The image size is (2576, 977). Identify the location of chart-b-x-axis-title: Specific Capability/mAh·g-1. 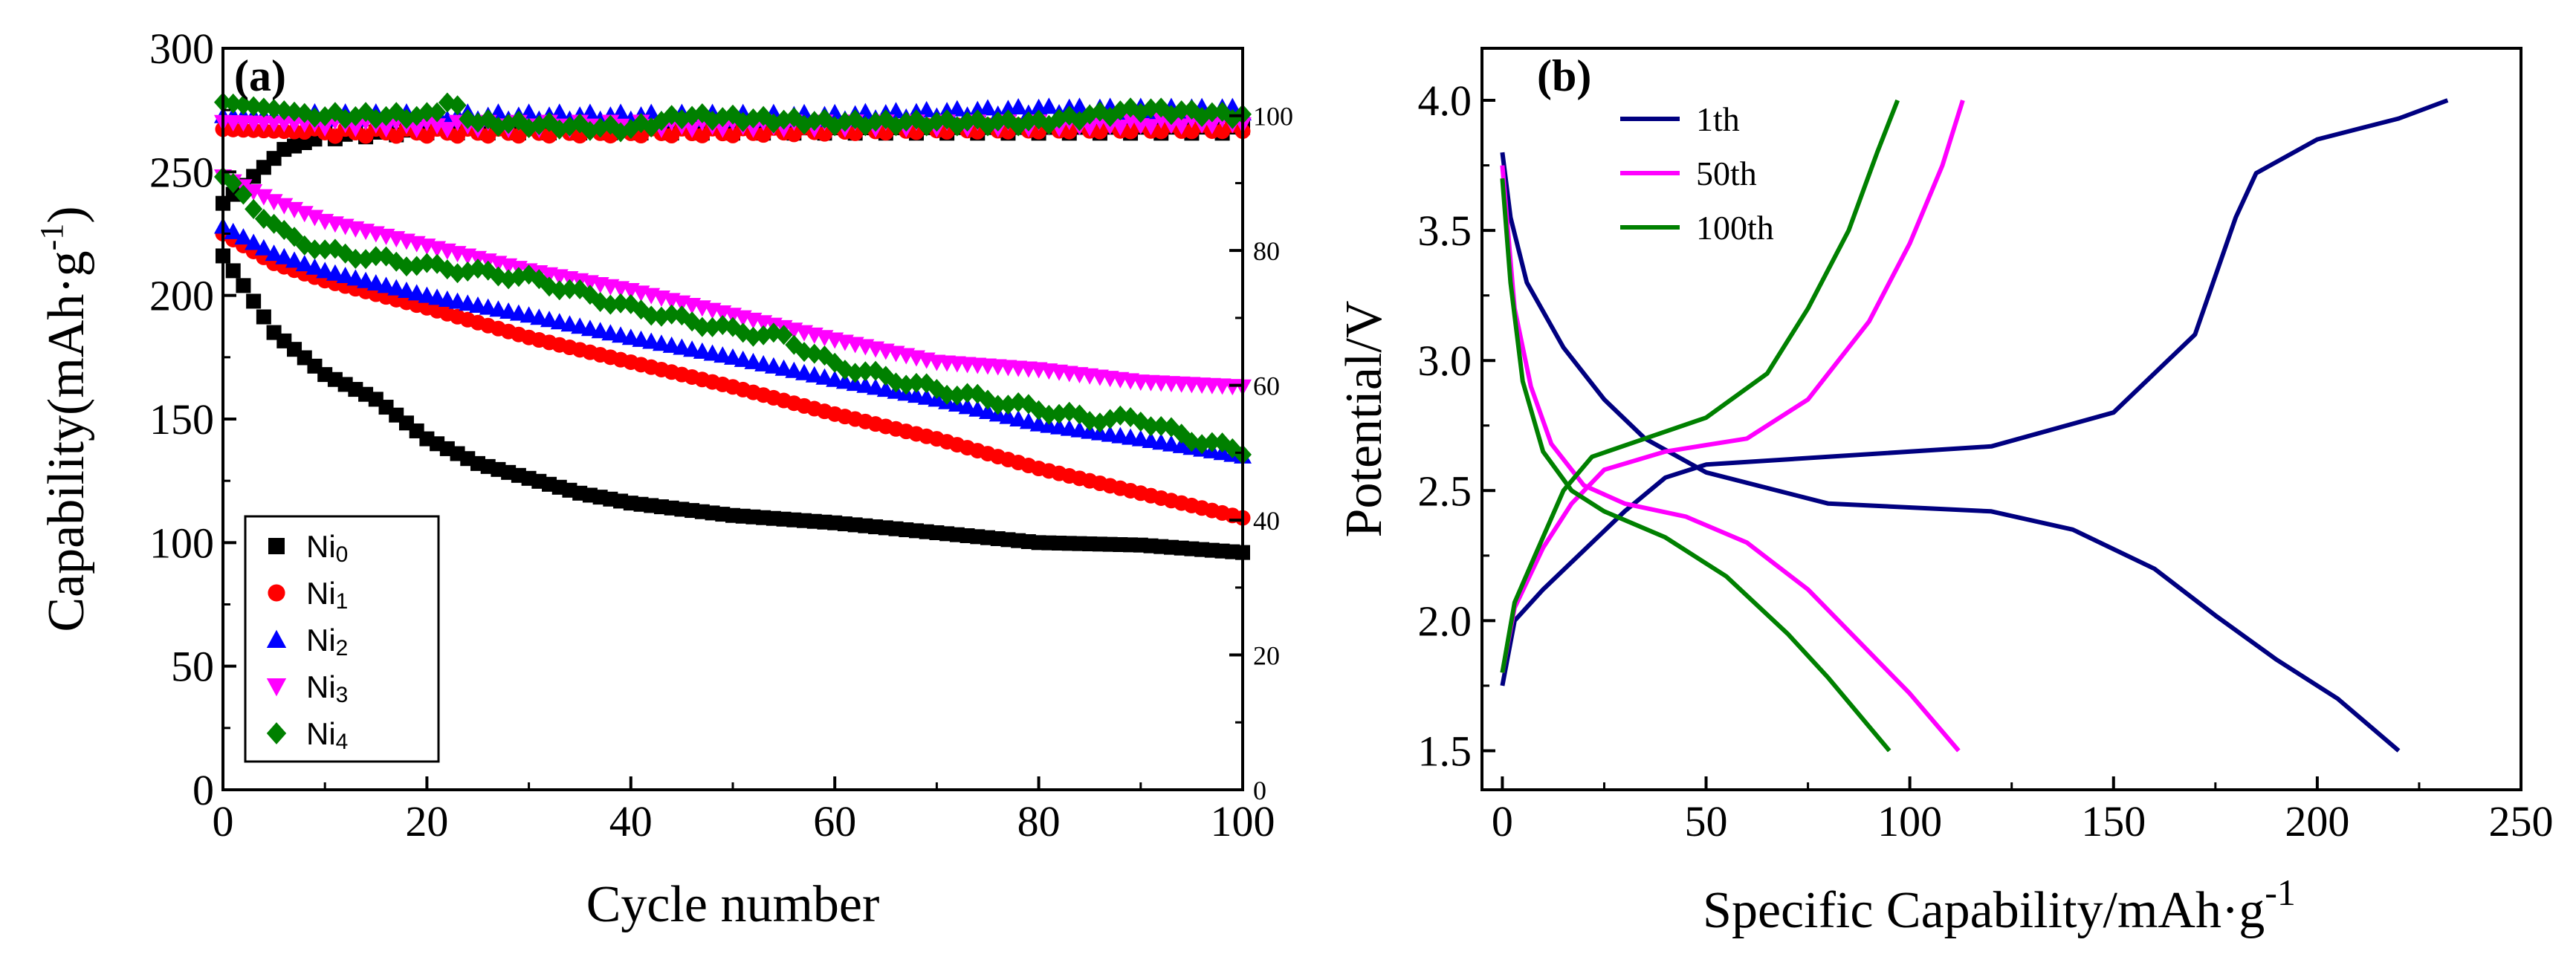
(1999, 905).